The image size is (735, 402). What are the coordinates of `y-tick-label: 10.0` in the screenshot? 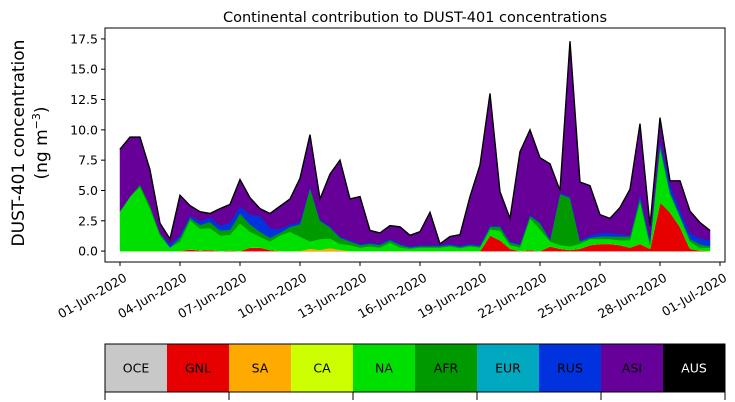 It's located at (84, 129).